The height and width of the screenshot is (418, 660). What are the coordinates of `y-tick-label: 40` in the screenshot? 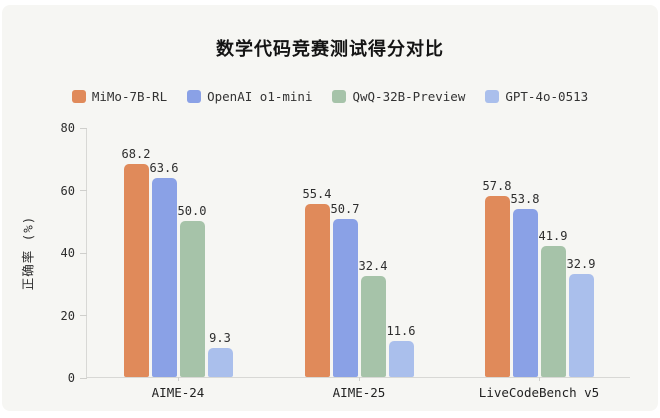 It's located at (67, 253).